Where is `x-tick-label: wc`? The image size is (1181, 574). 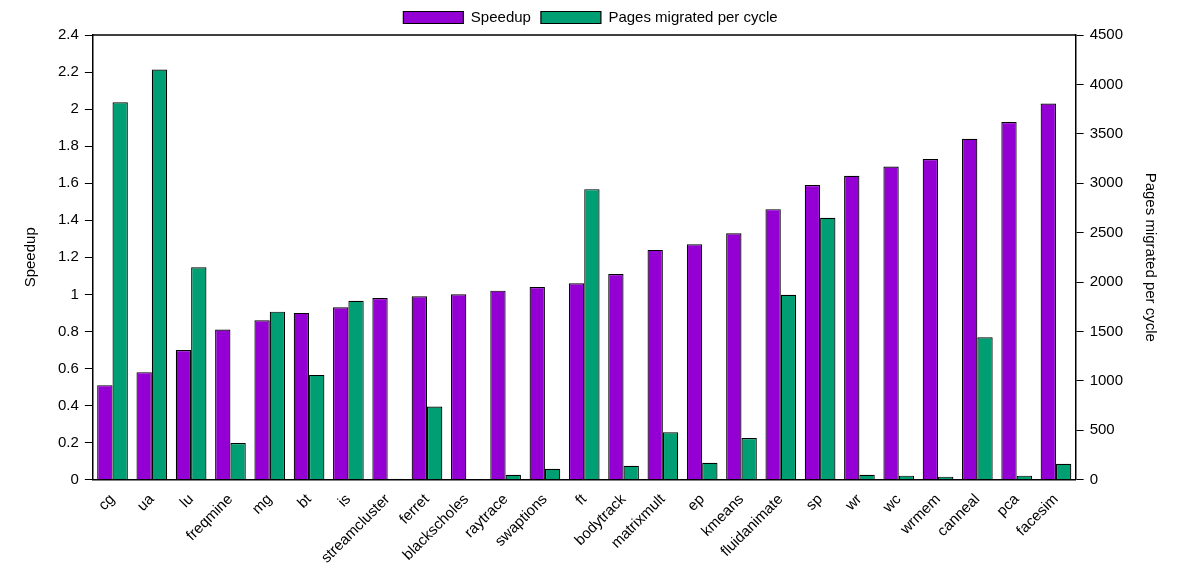
x-tick-label: wc is located at coordinates (891, 502).